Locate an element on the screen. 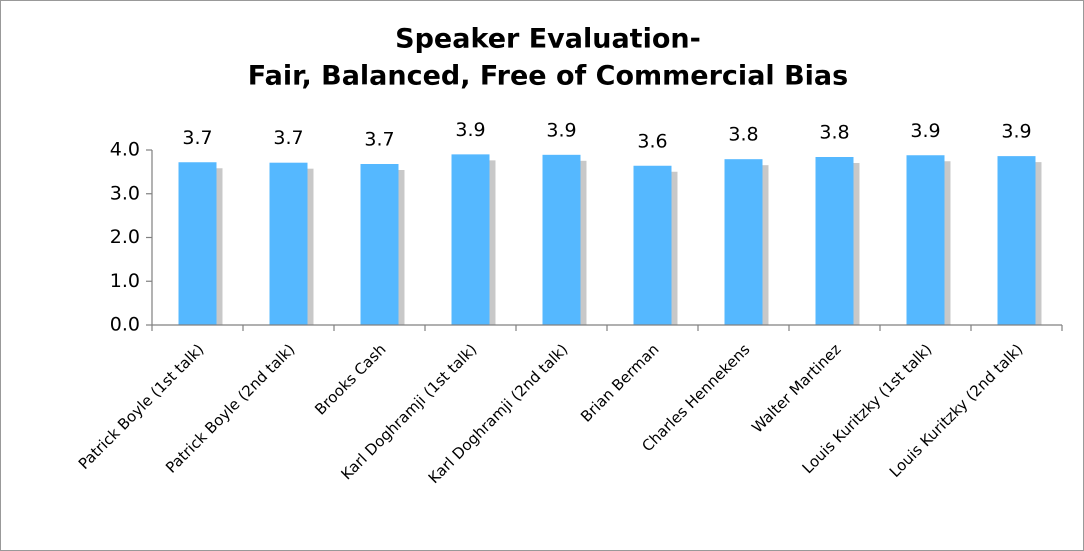 This screenshot has height=551, width=1084. y-tick-label: 4.0 is located at coordinates (125, 150).